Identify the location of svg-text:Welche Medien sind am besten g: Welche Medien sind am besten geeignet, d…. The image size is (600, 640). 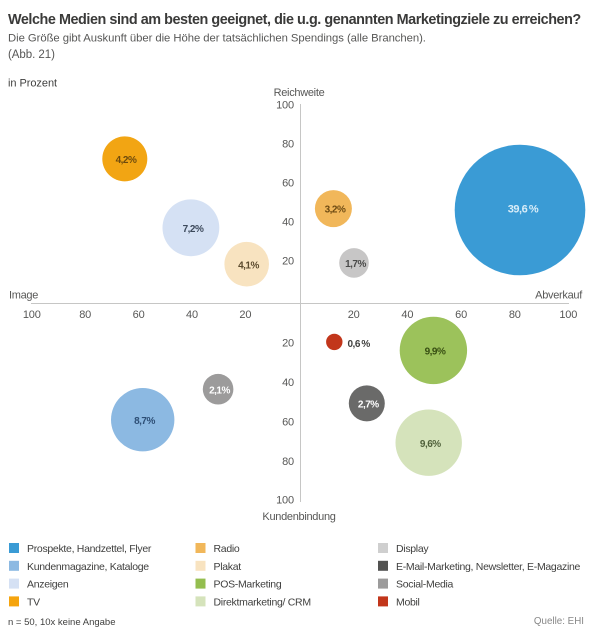
(294, 20).